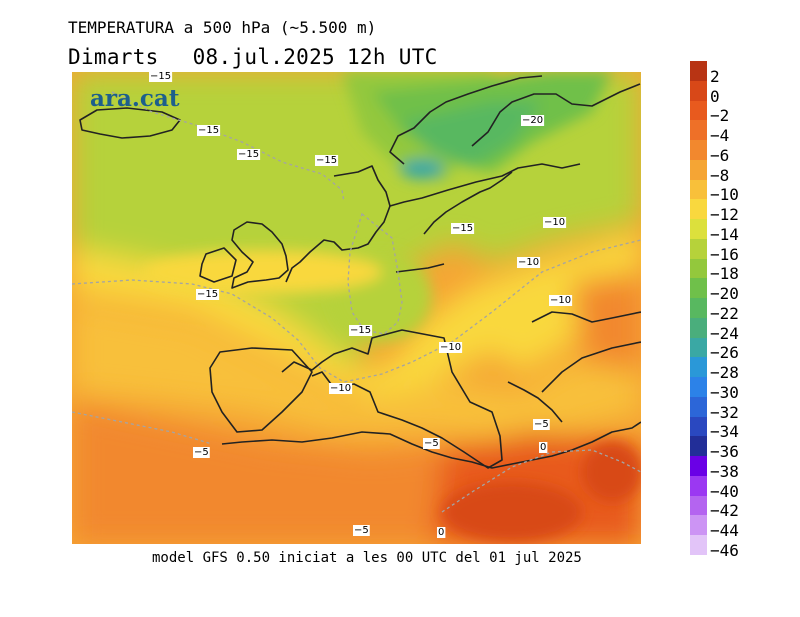 The width and height of the screenshot is (800, 617). Describe the element at coordinates (113, 57) in the screenshot. I see `forecast-day: Dimarts` at that location.